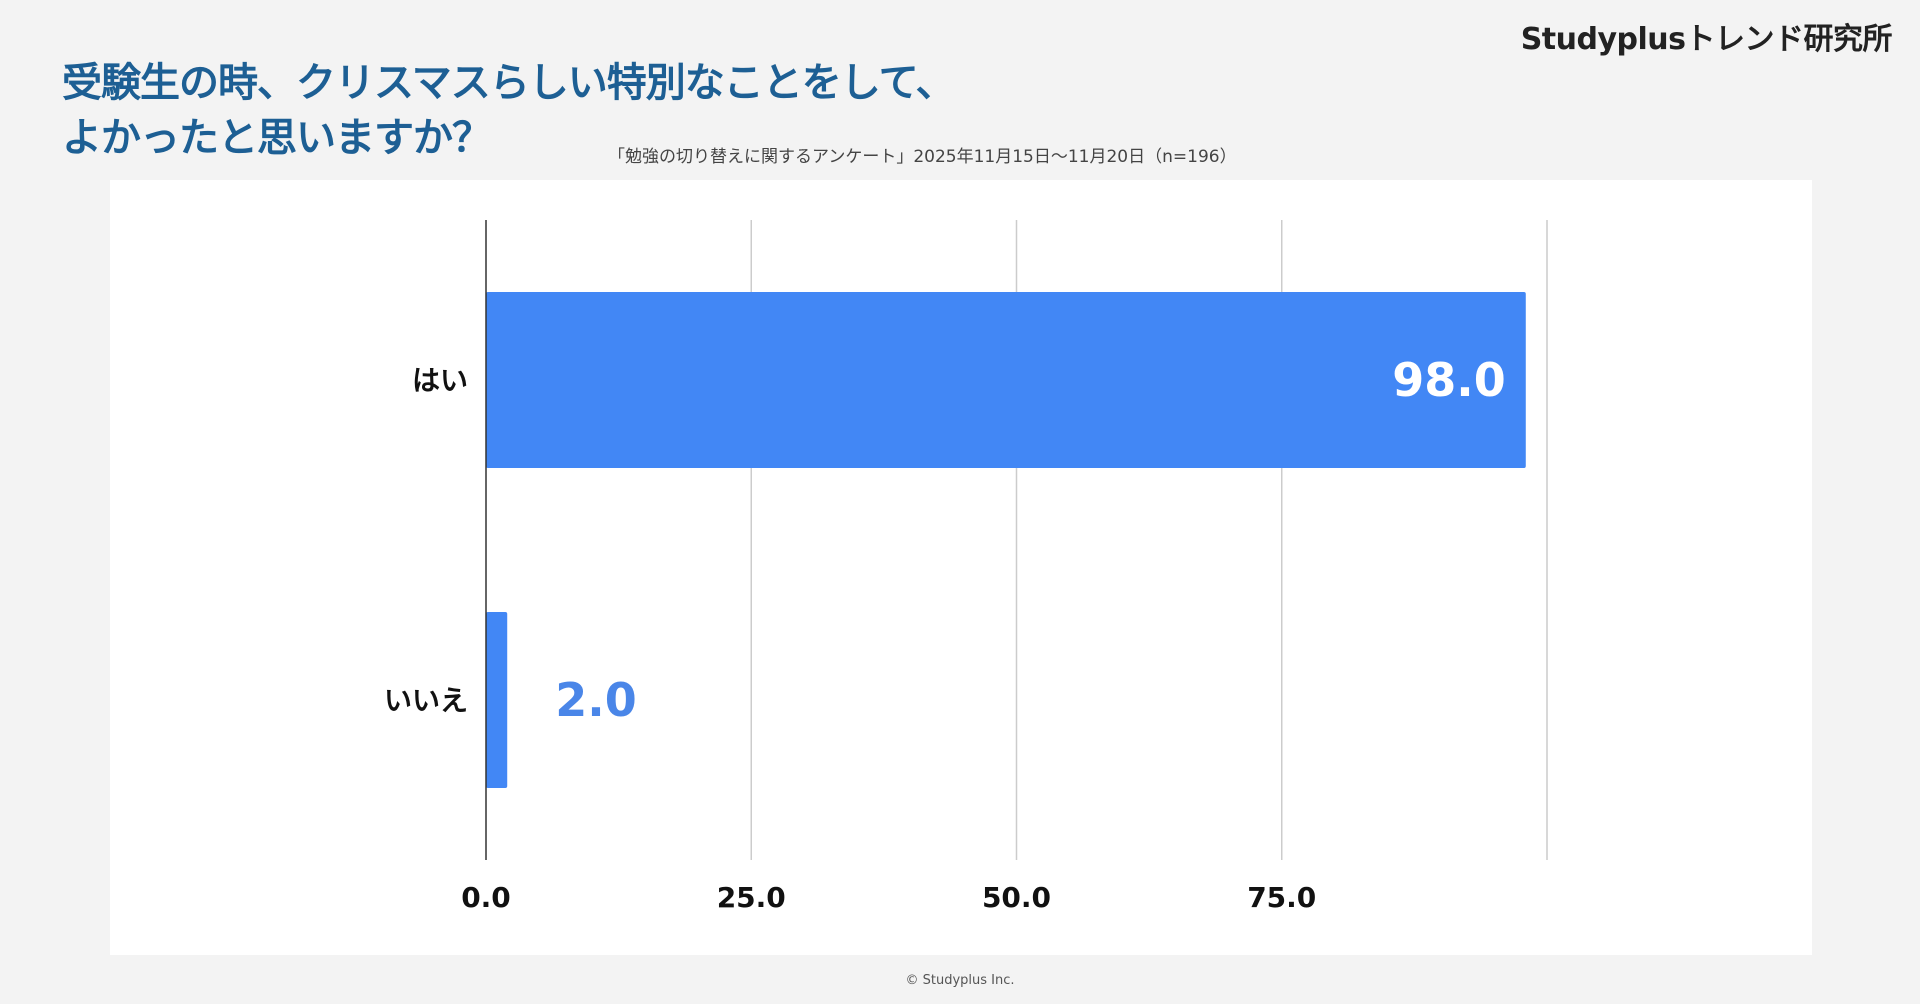  I want to click on x-tick-label: 75.0, so click(1281, 897).